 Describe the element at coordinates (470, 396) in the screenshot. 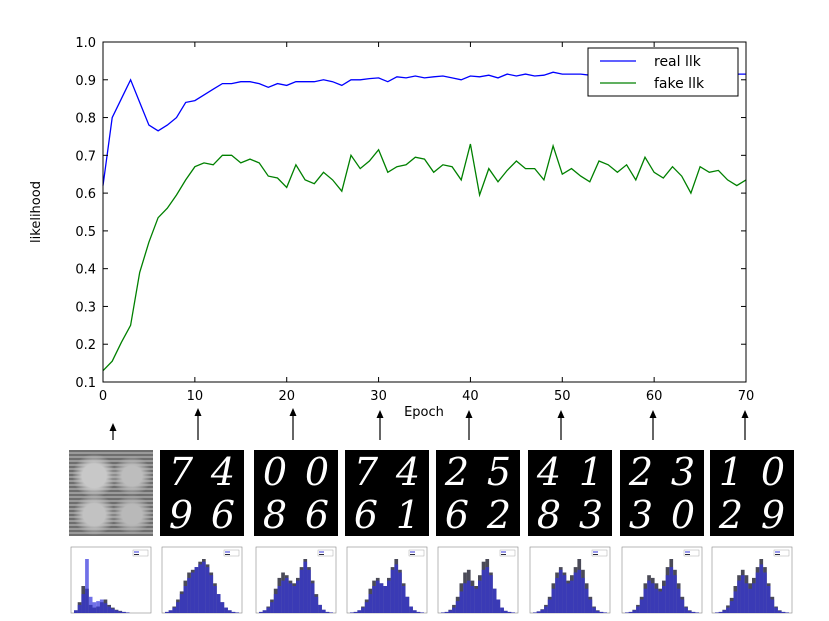

I see `x-tick-label: 40` at that location.